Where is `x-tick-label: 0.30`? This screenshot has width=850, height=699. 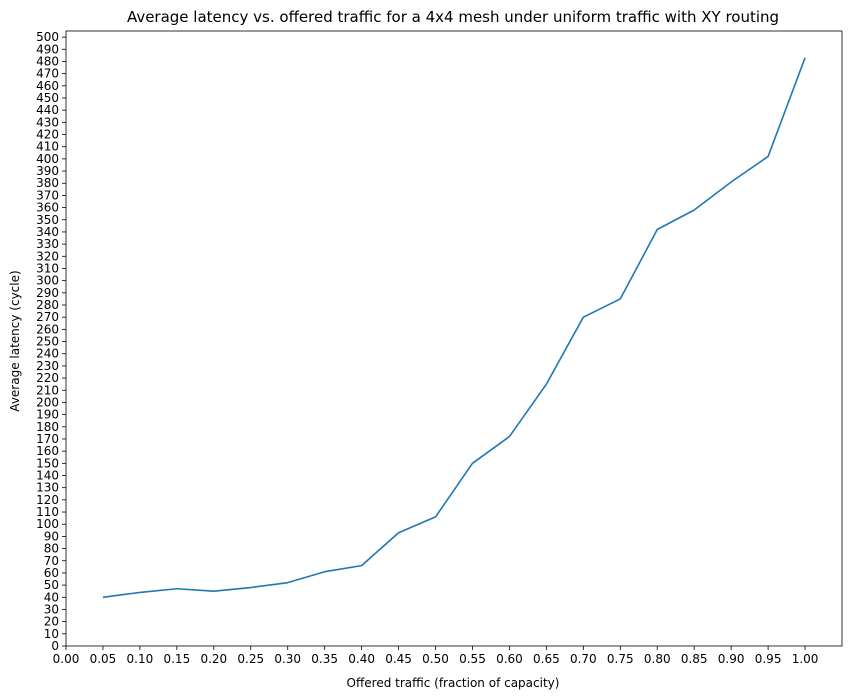
x-tick-label: 0.30 is located at coordinates (287, 659).